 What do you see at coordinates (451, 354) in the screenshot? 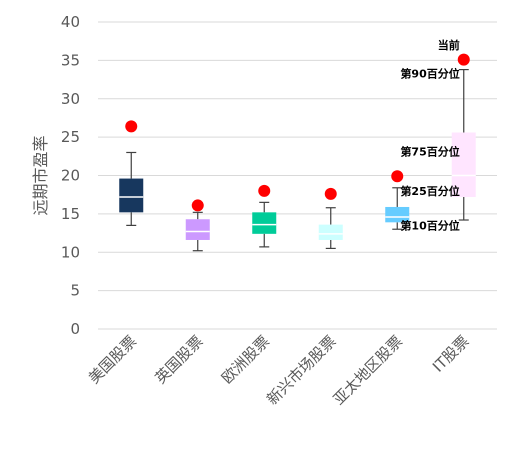
I see `category-label: IT股票` at bounding box center [451, 354].